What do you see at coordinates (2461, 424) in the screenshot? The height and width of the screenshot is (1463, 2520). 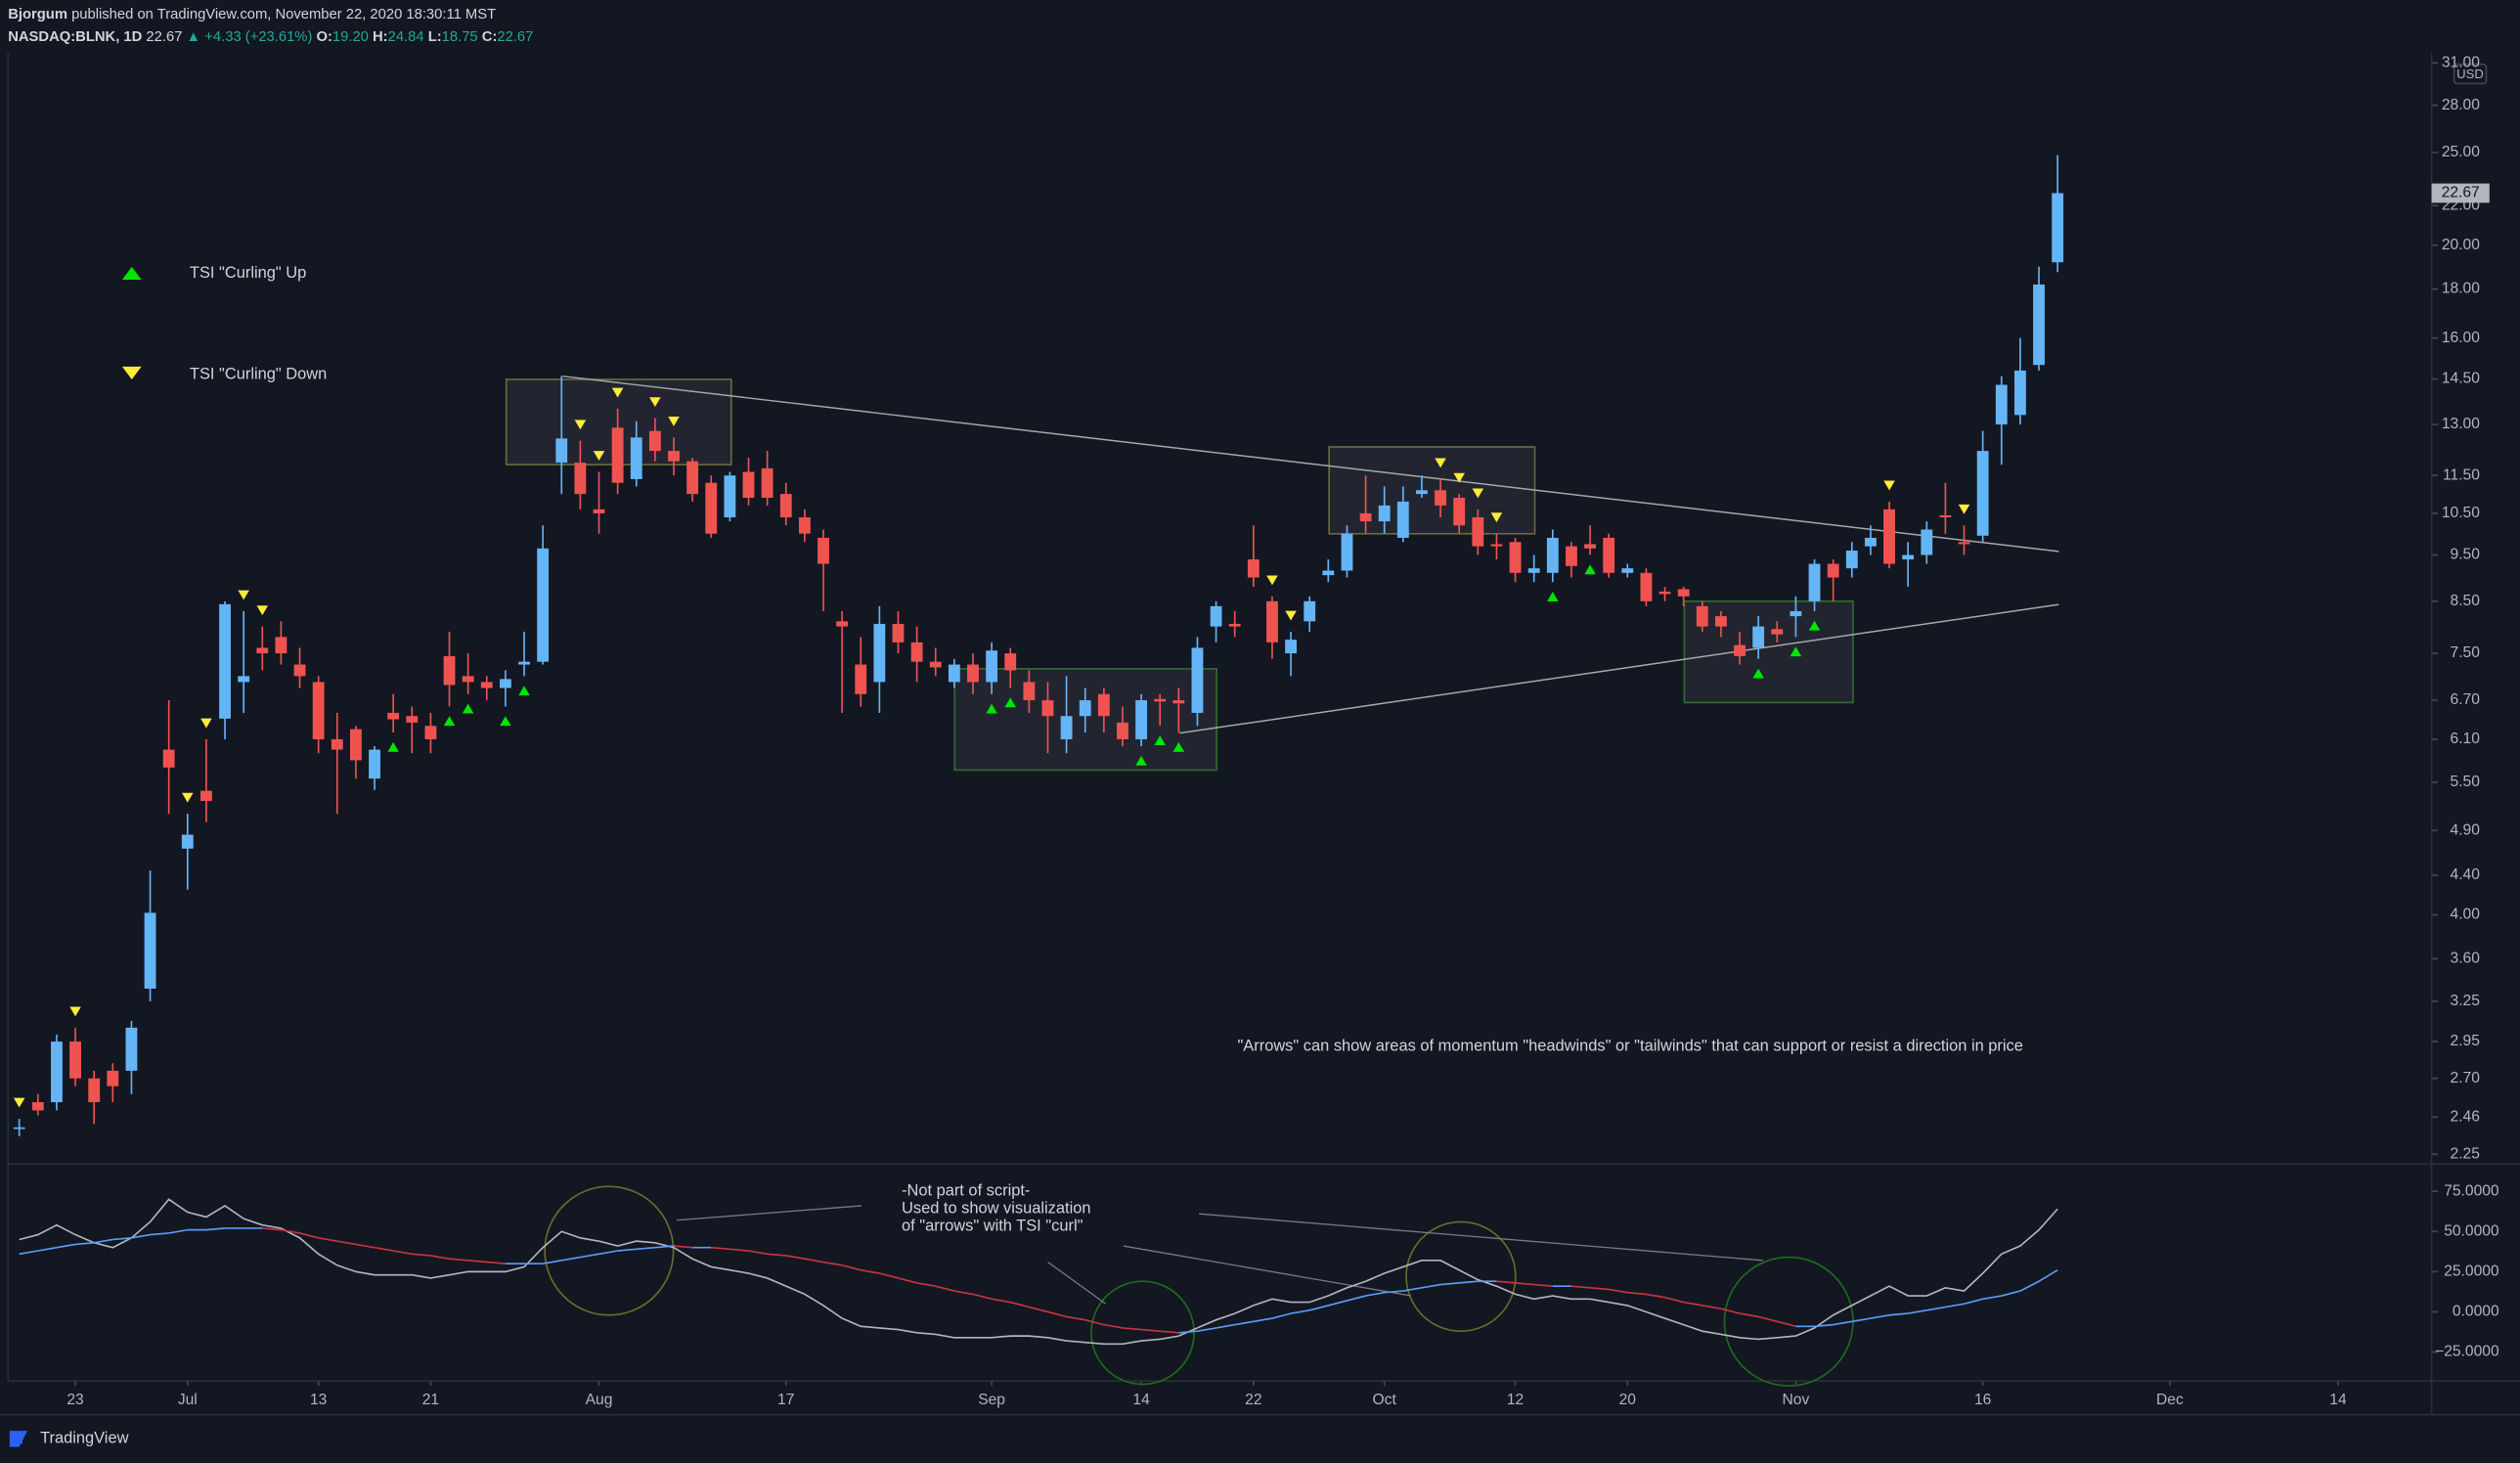 I see `y-tick-label: 13.00` at bounding box center [2461, 424].